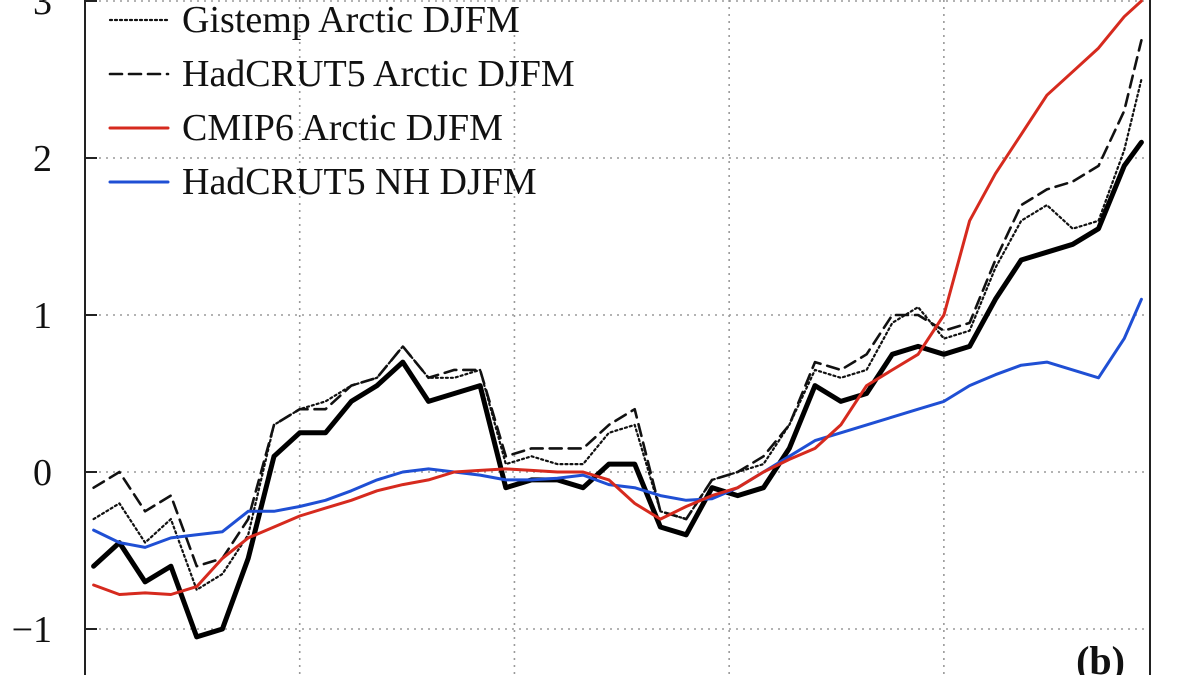 This screenshot has height=675, width=1200. I want to click on legend-label: HadCRUT5 Arctic DJFM, so click(378, 74).